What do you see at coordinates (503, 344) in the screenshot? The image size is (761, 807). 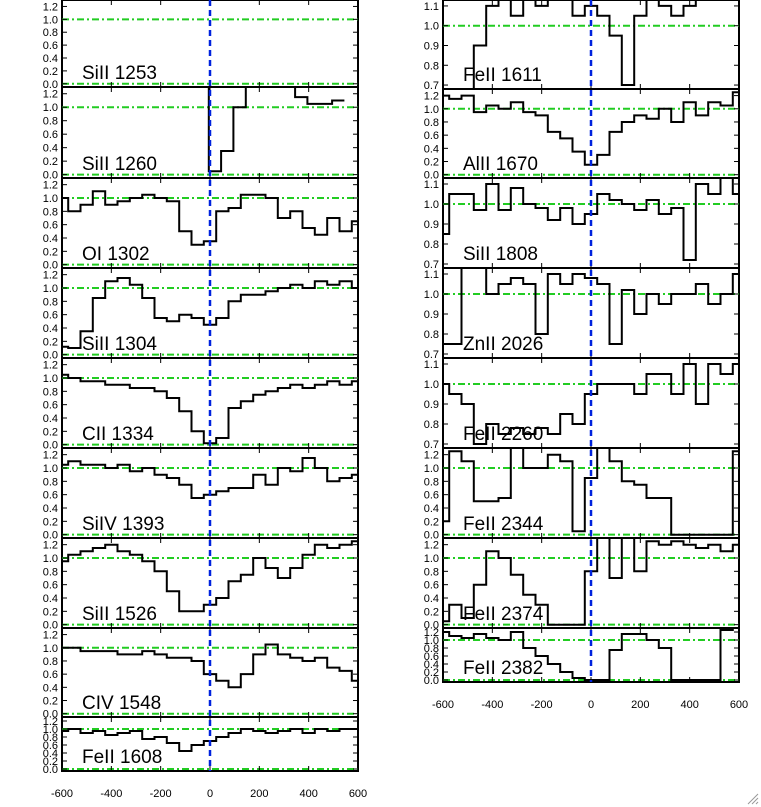 I see `ion-label: ZnII 2026` at bounding box center [503, 344].